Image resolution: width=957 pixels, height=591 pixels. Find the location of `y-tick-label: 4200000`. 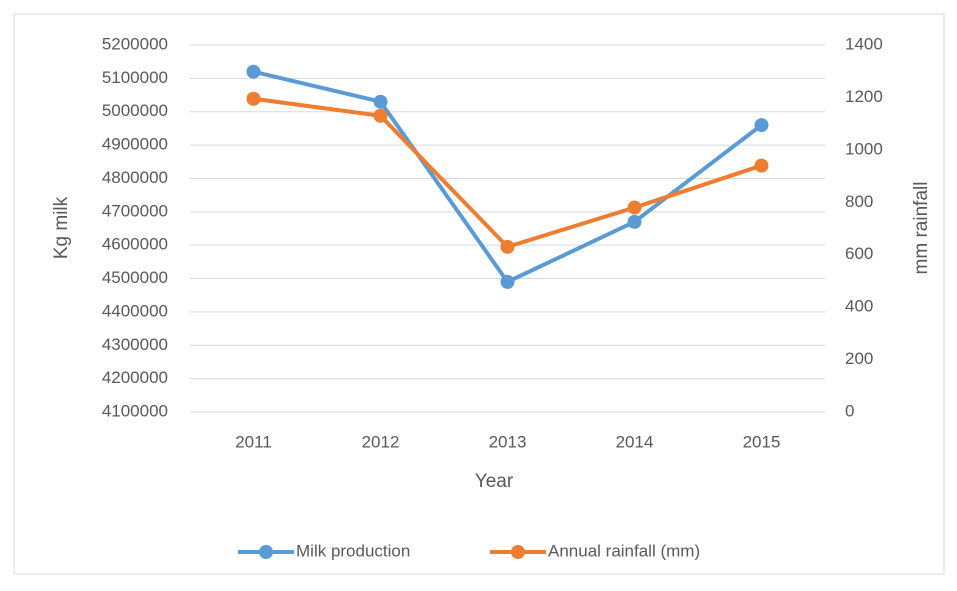

y-tick-label: 4200000 is located at coordinates (135, 377).